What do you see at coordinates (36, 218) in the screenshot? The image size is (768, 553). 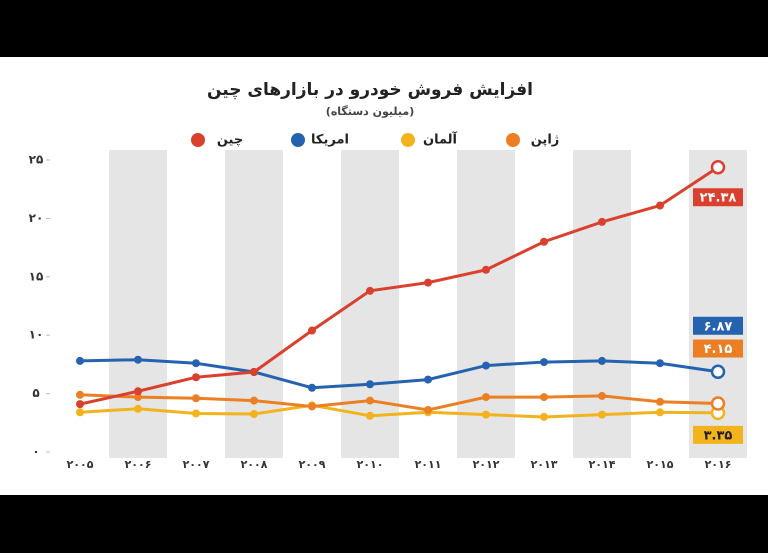 I see `y-tick-label: ۲۰` at bounding box center [36, 218].